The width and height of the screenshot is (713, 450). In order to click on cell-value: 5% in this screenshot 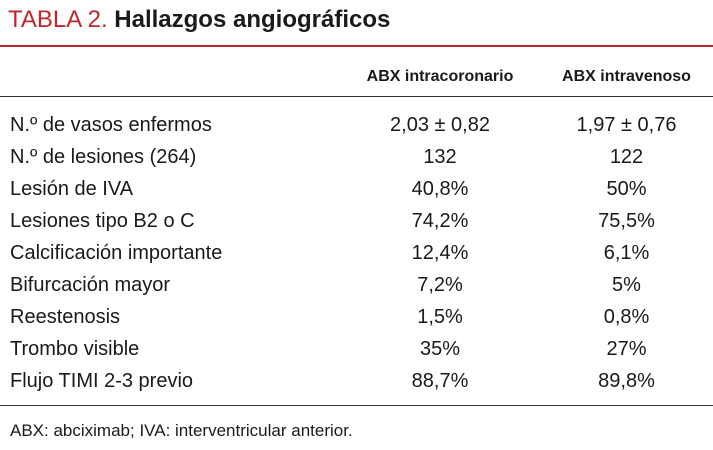, I will do `click(626, 284)`.